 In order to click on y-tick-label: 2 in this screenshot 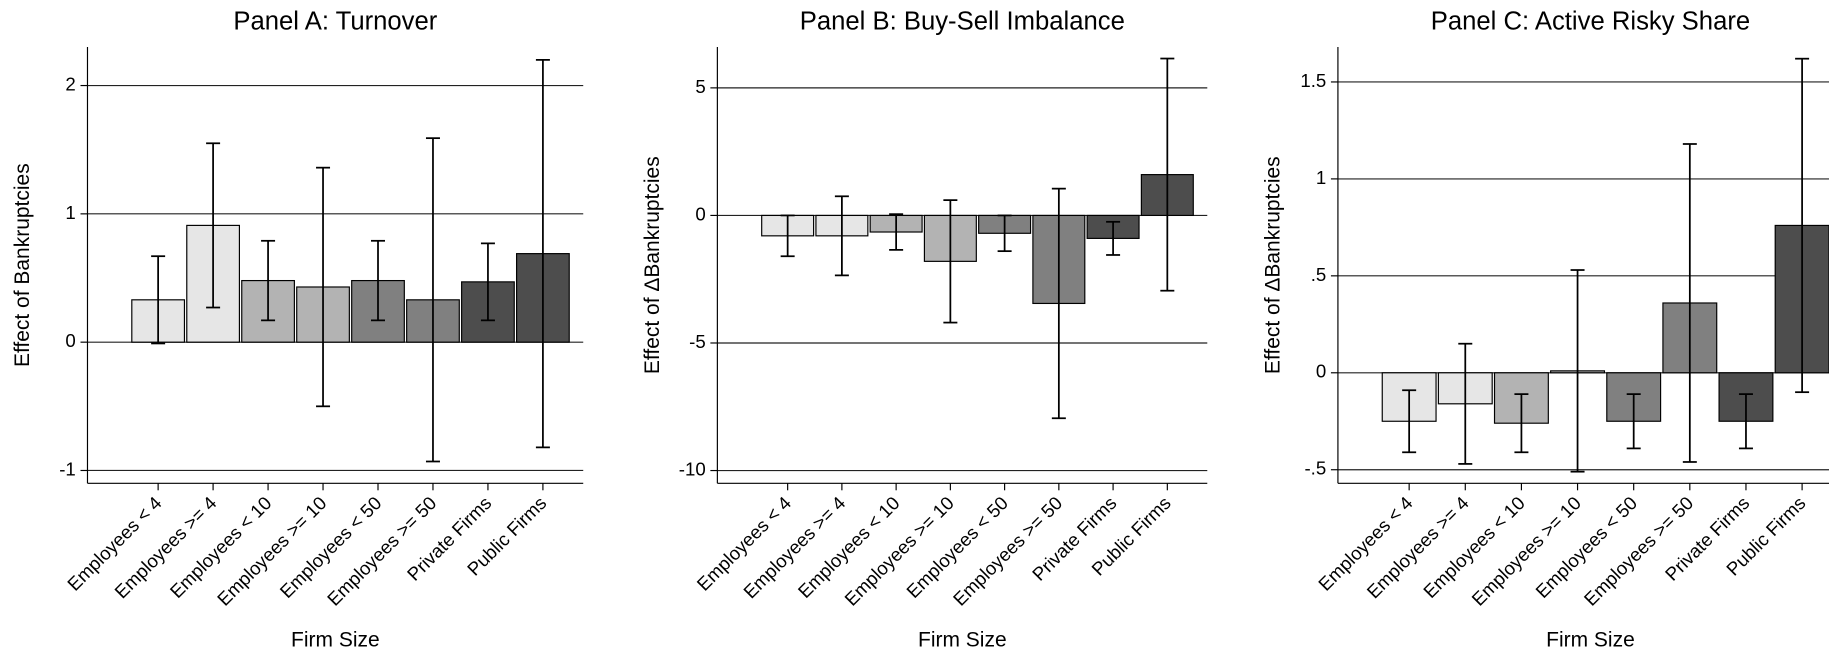, I will do `click(70, 83)`.